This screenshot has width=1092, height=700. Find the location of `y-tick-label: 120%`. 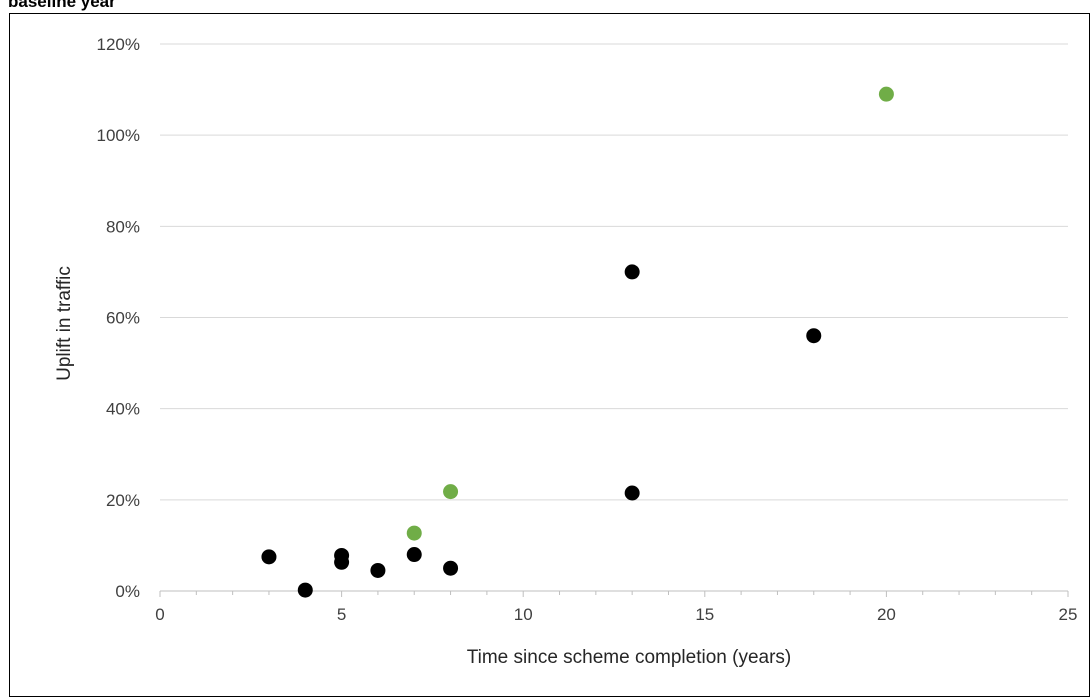

y-tick-label: 120% is located at coordinates (118, 44).